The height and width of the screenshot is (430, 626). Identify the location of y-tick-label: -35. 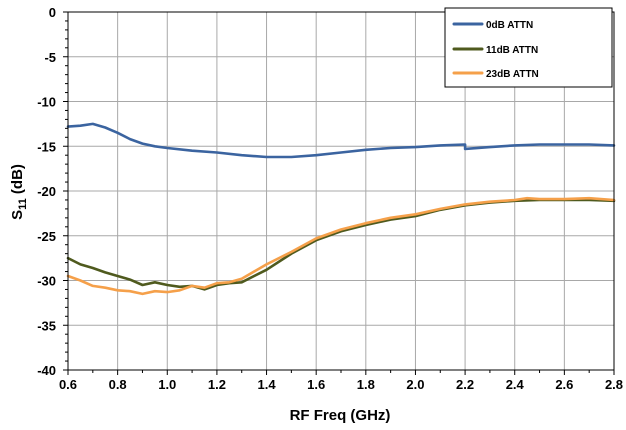
(46, 325).